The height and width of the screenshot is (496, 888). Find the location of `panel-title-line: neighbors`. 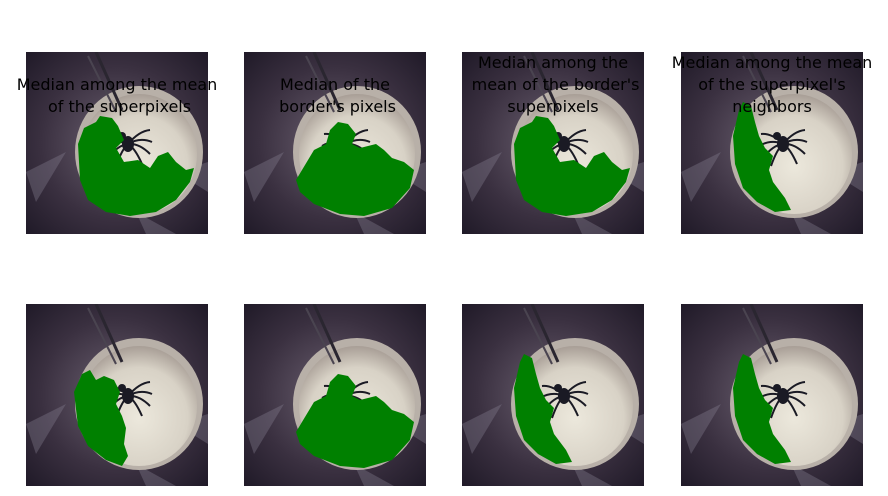

panel-title-line: neighbors is located at coordinates (772, 106).